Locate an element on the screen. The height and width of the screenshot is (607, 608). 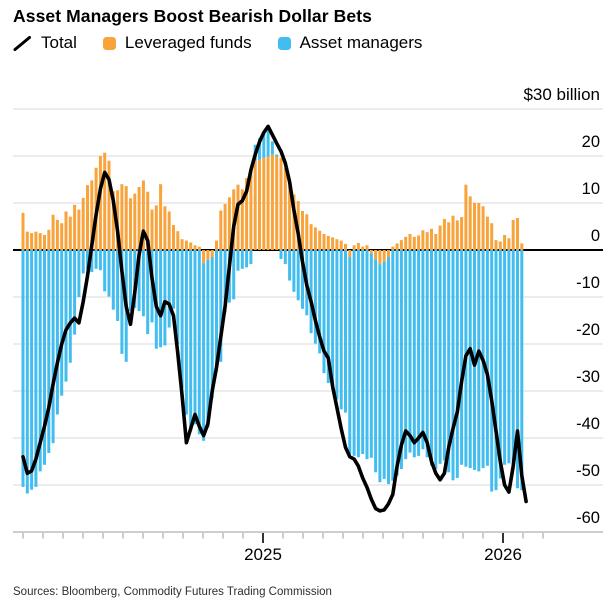
y-axis-tick-label: -50 is located at coordinates (588, 471).